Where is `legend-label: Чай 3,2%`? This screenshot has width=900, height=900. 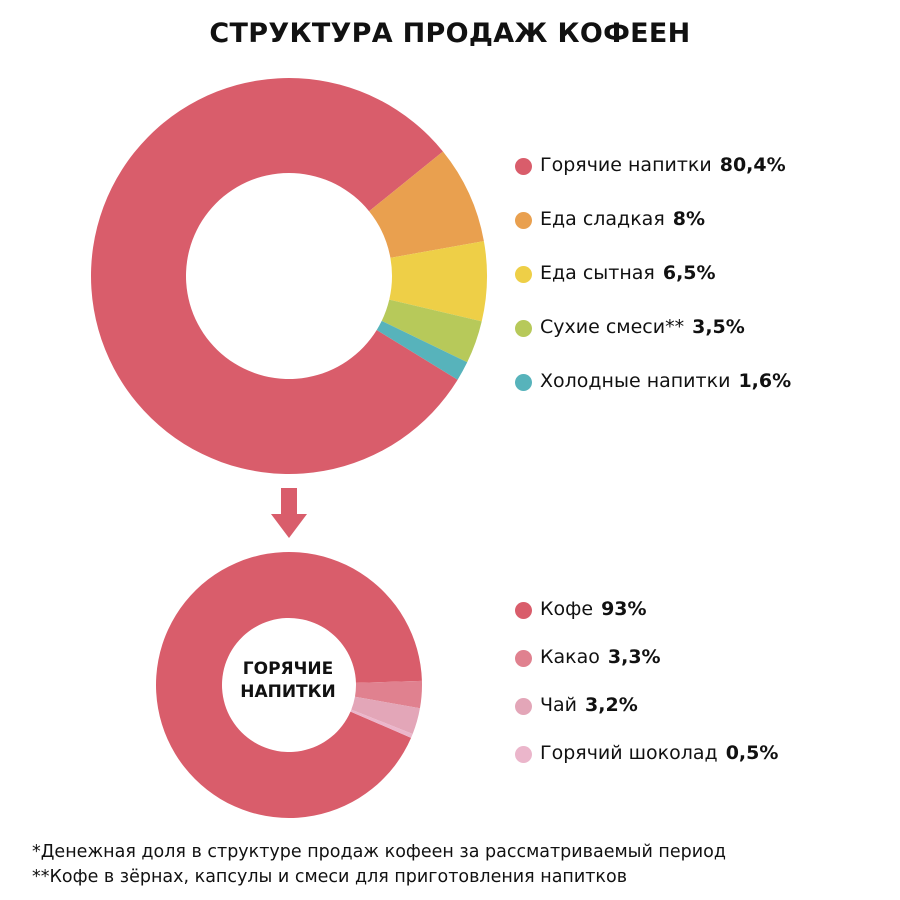 legend-label: Чай 3,2% is located at coordinates (589, 705).